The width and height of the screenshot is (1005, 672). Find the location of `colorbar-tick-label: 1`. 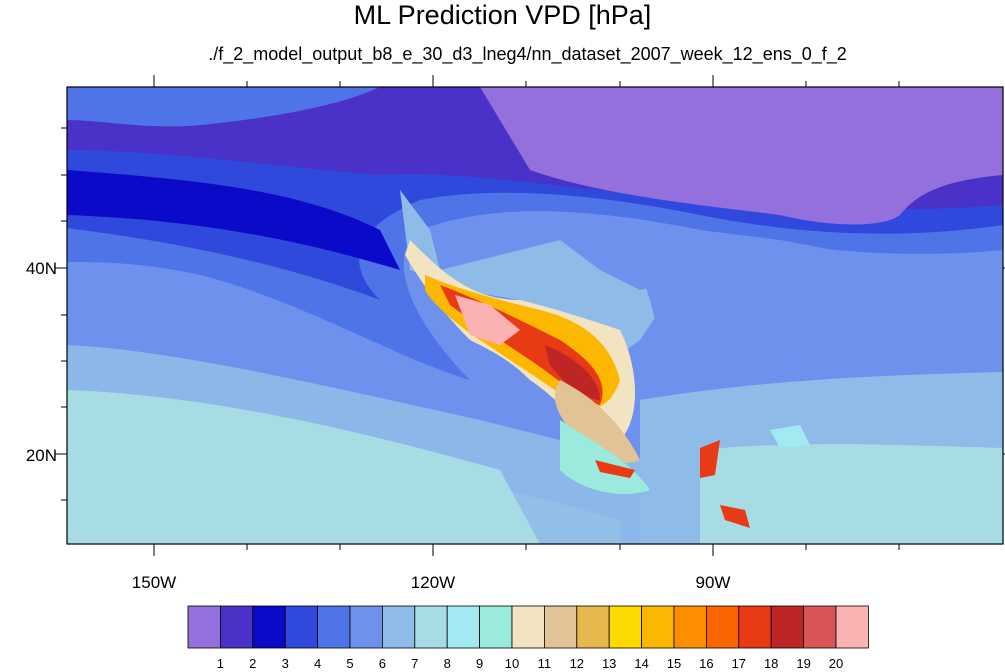

colorbar-tick-label: 1 is located at coordinates (220, 663).